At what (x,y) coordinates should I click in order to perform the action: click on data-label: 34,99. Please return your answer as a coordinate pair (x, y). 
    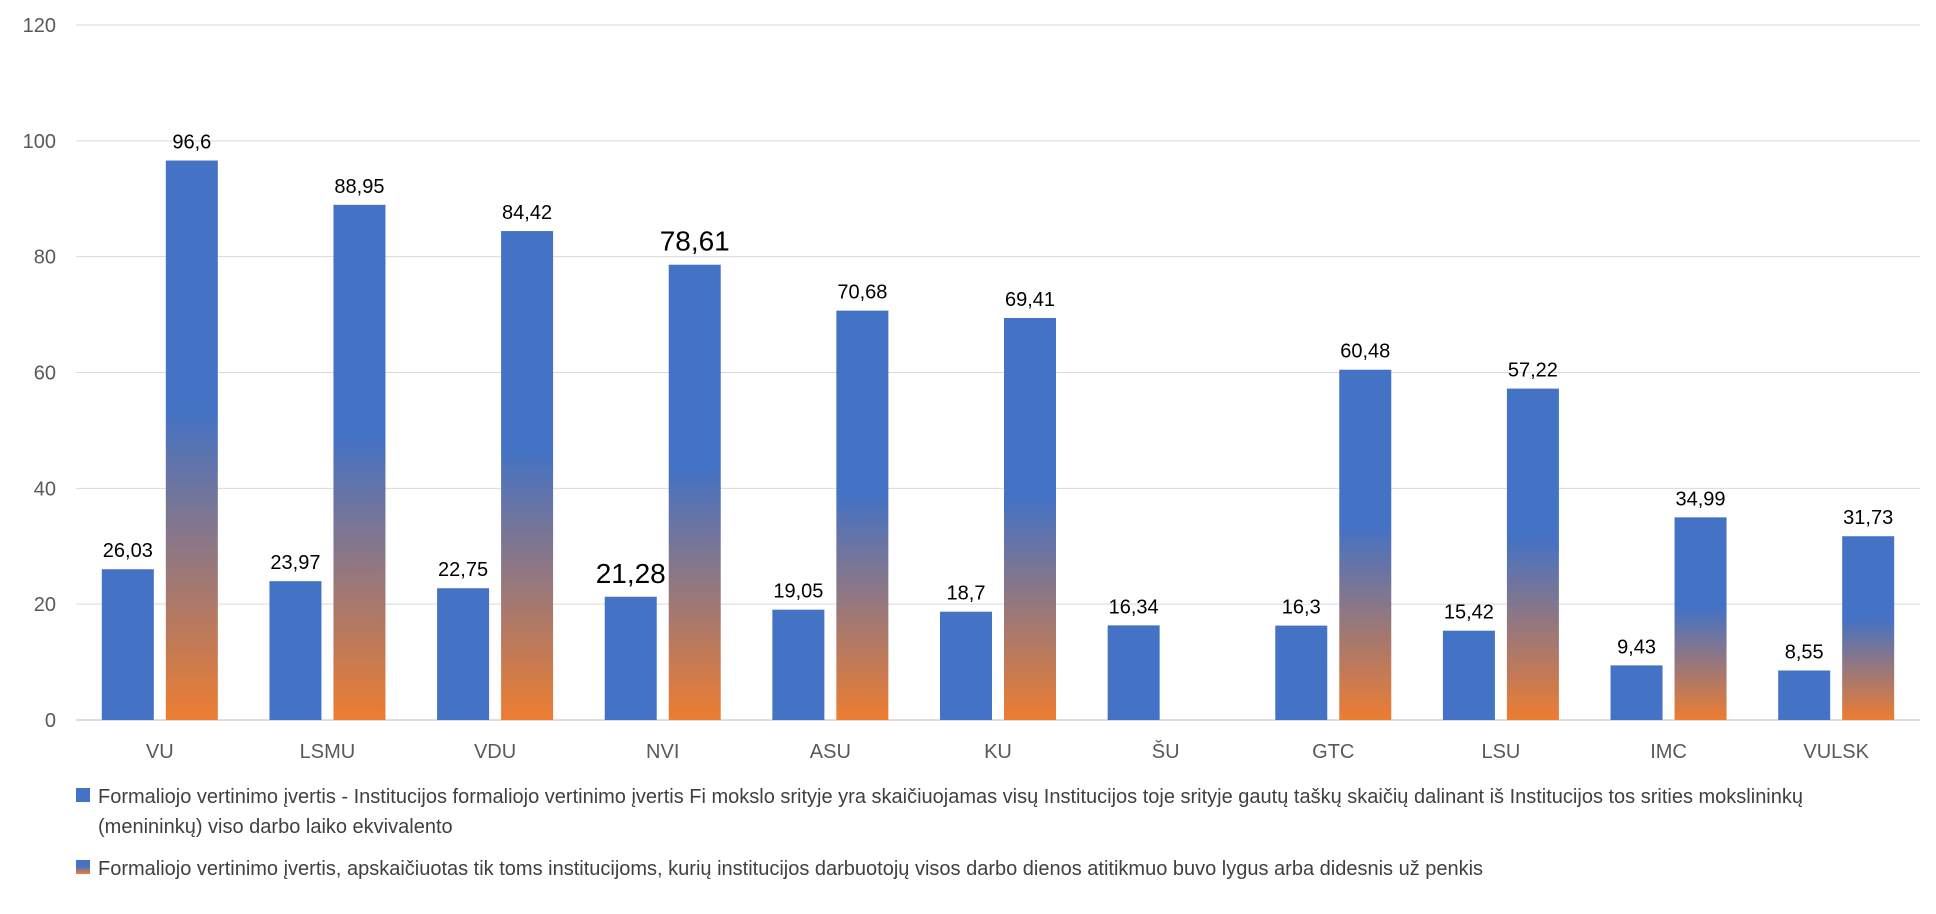
    Looking at the image, I should click on (1701, 499).